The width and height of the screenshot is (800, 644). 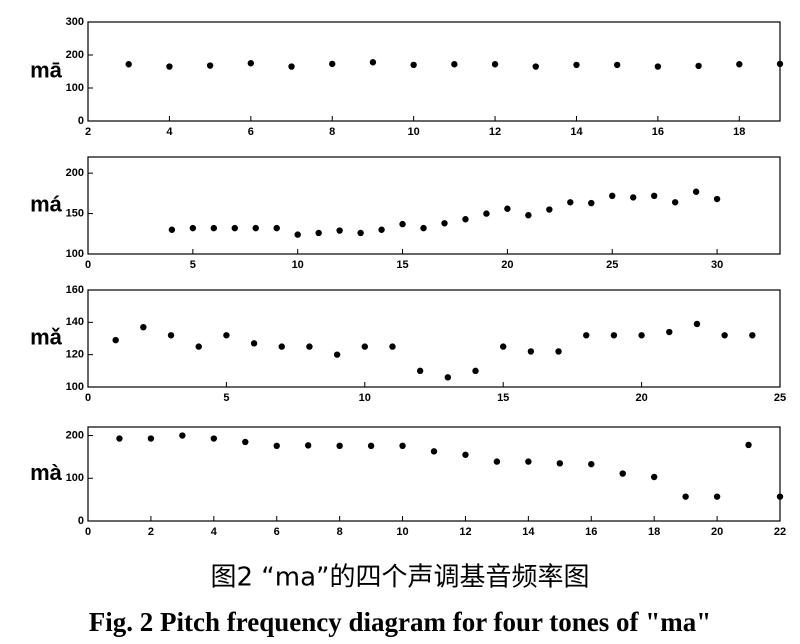 I want to click on y-tick-label: 120, so click(x=75, y=355).